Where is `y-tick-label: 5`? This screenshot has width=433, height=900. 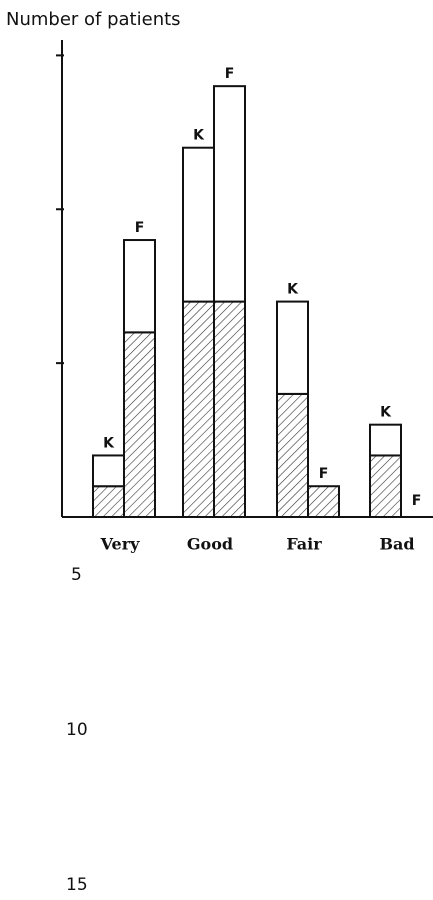
y-tick-label: 5 is located at coordinates (76, 575).